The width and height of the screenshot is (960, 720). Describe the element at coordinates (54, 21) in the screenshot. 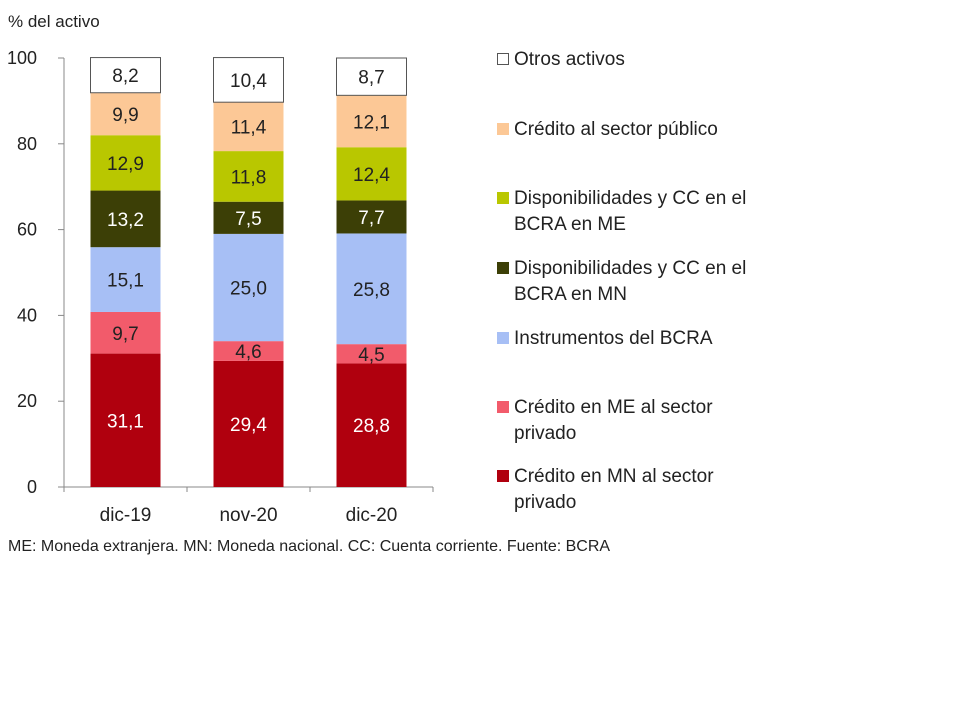

I see `y-axis-unit-label: % del activo` at that location.